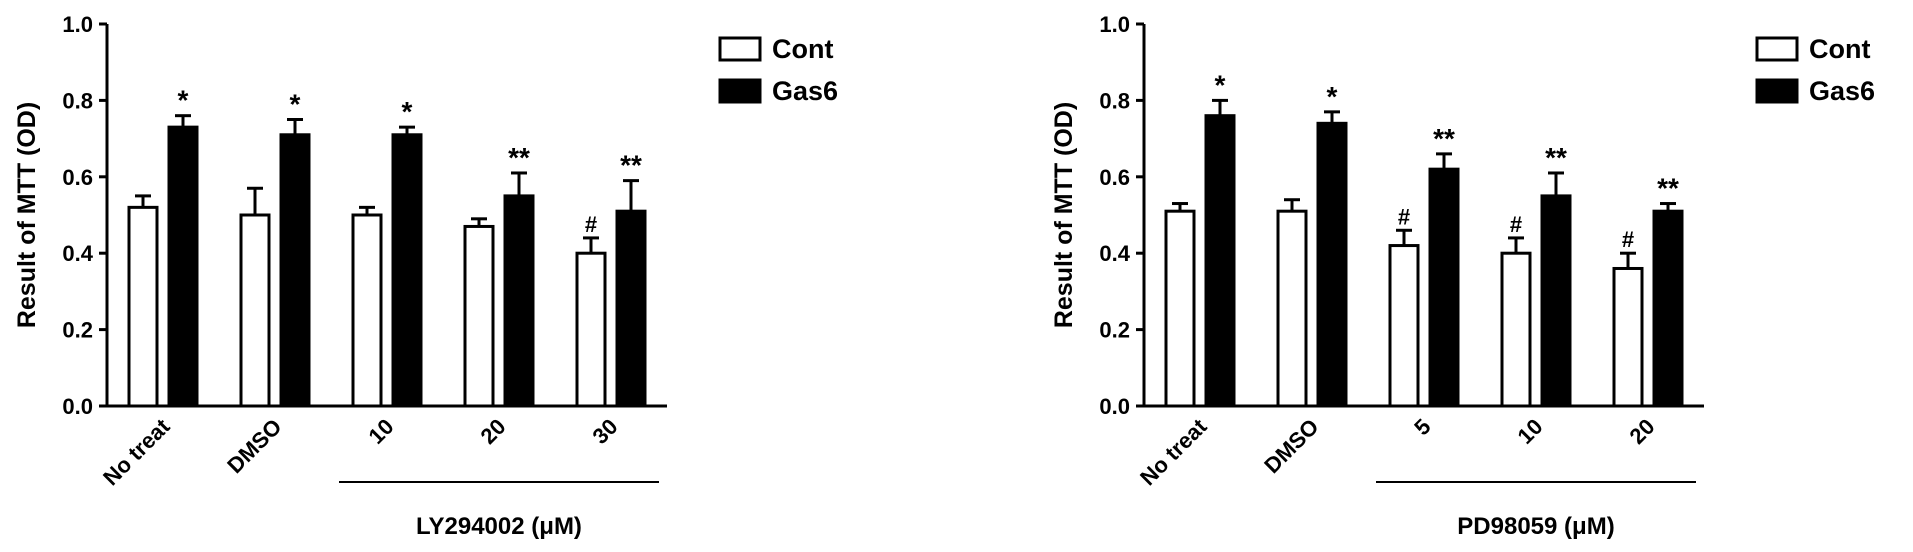 This screenshot has height=552, width=1913. I want to click on x-tick-label: 5, so click(1422, 427).